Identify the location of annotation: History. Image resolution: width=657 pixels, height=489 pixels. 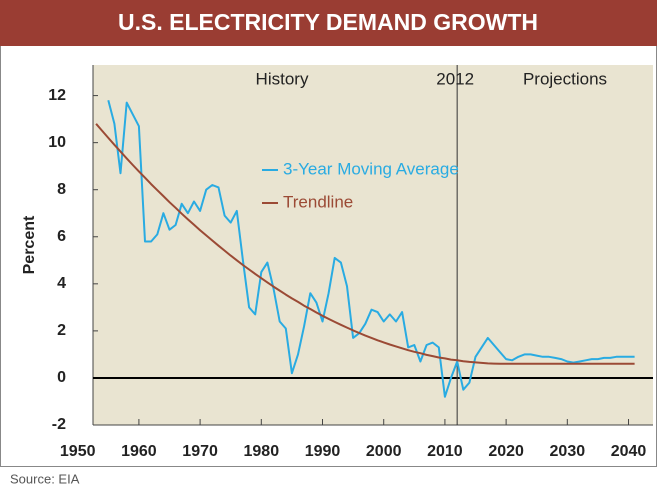
(282, 78).